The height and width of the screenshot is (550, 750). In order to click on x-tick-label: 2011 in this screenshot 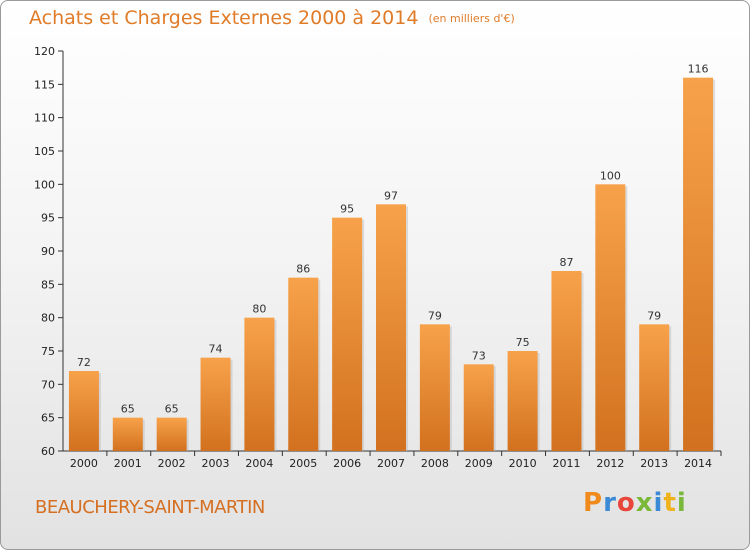, I will do `click(566, 463)`.